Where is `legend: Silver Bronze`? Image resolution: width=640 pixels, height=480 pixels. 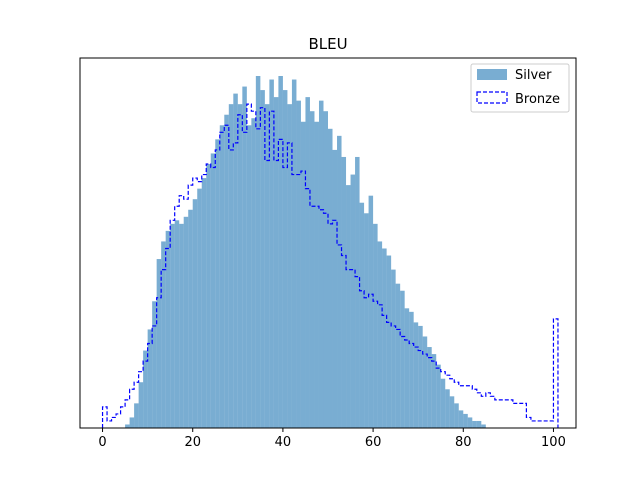
legend: Silver Bronze is located at coordinates (520, 88).